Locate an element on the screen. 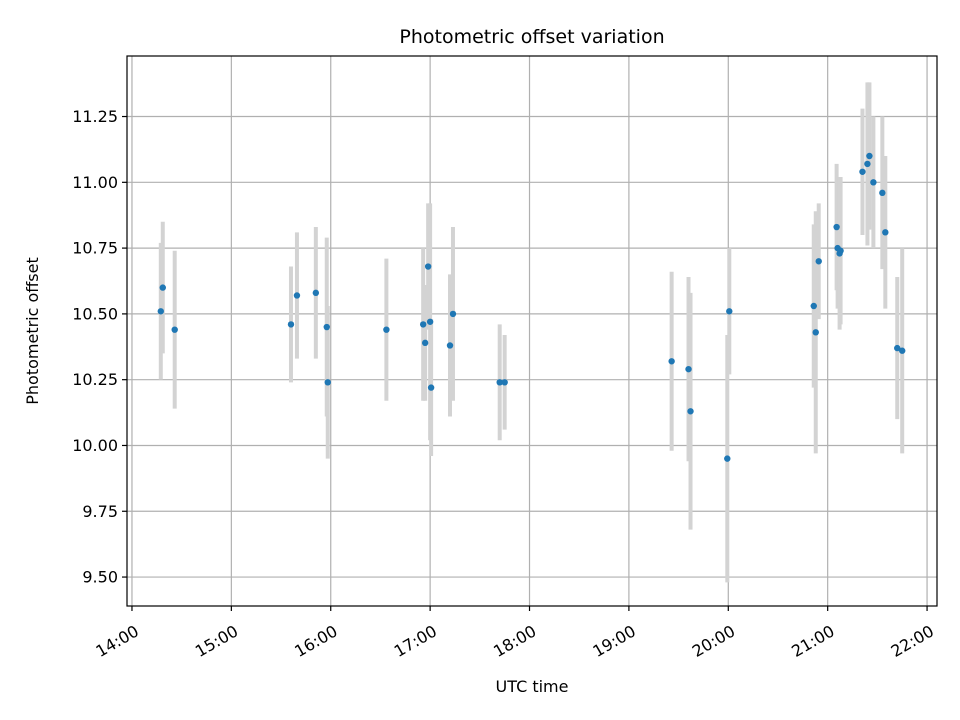  y-tick-label: 9.50 is located at coordinates (100, 577).